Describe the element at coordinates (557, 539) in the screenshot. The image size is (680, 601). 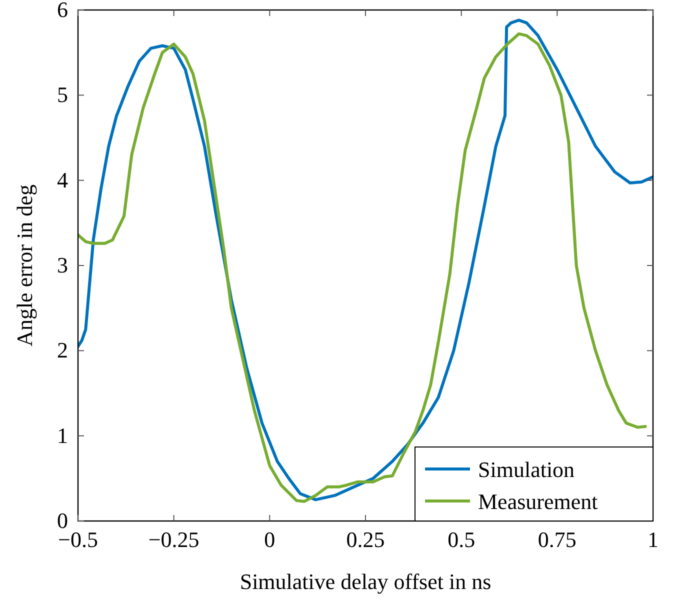
I see `x-tick-label: 0.75` at that location.